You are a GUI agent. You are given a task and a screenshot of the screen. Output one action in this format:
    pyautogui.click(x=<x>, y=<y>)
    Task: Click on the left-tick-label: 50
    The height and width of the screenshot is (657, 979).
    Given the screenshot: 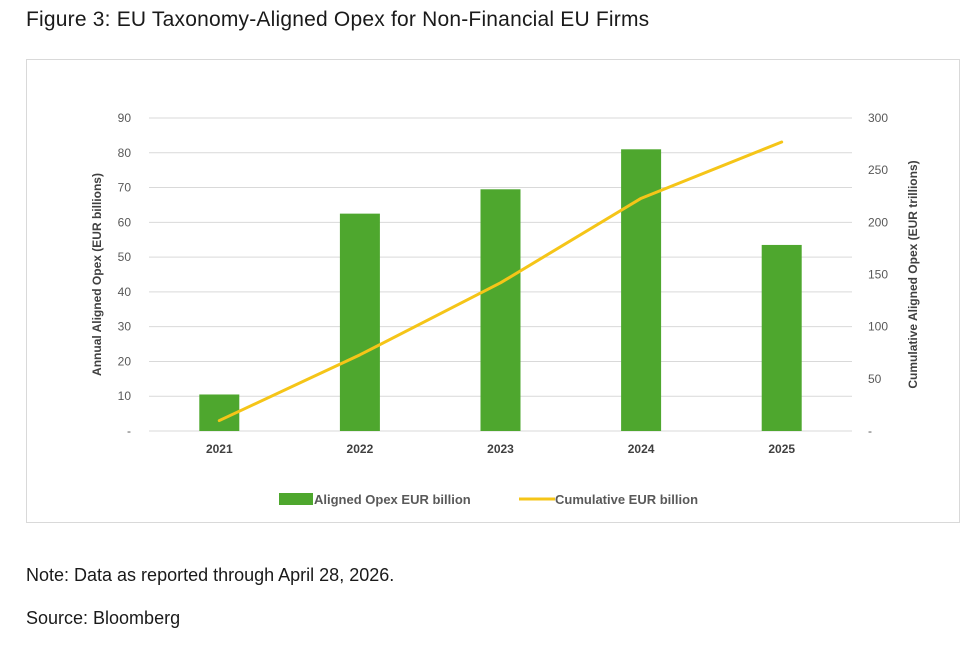 What is the action you would take?
    pyautogui.click(x=125, y=257)
    